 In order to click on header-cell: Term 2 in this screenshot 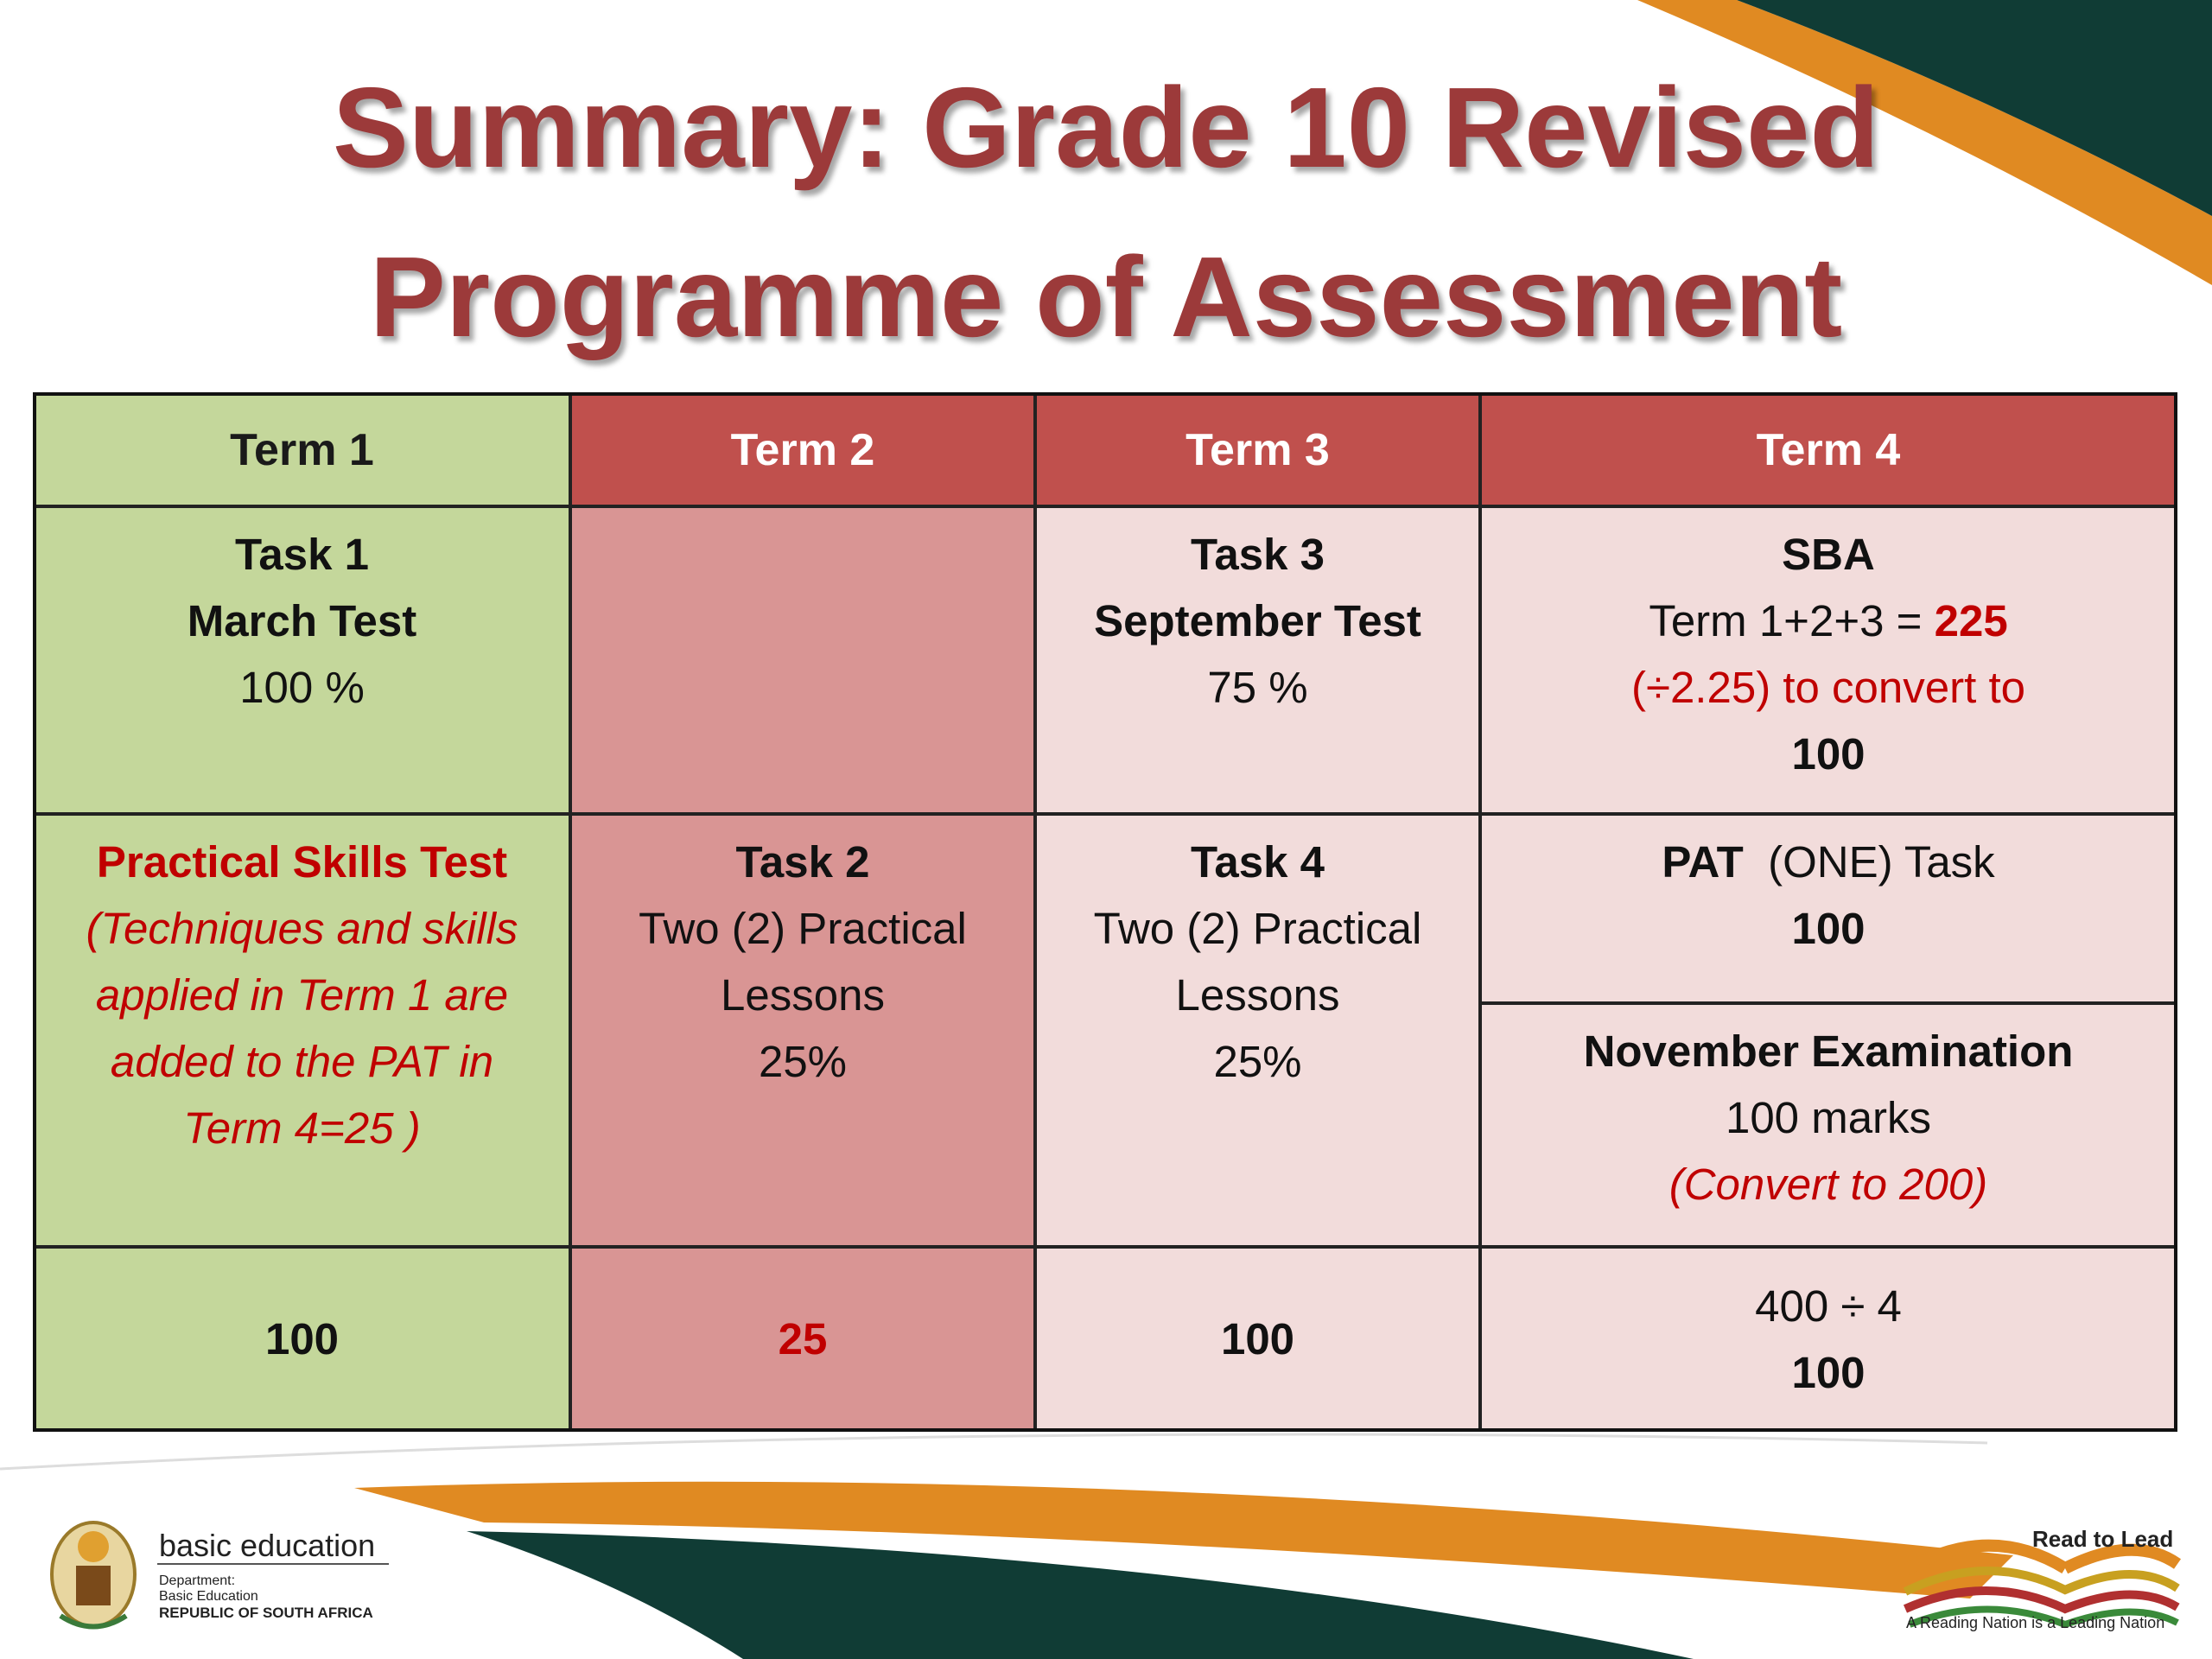, I will do `click(802, 450)`.